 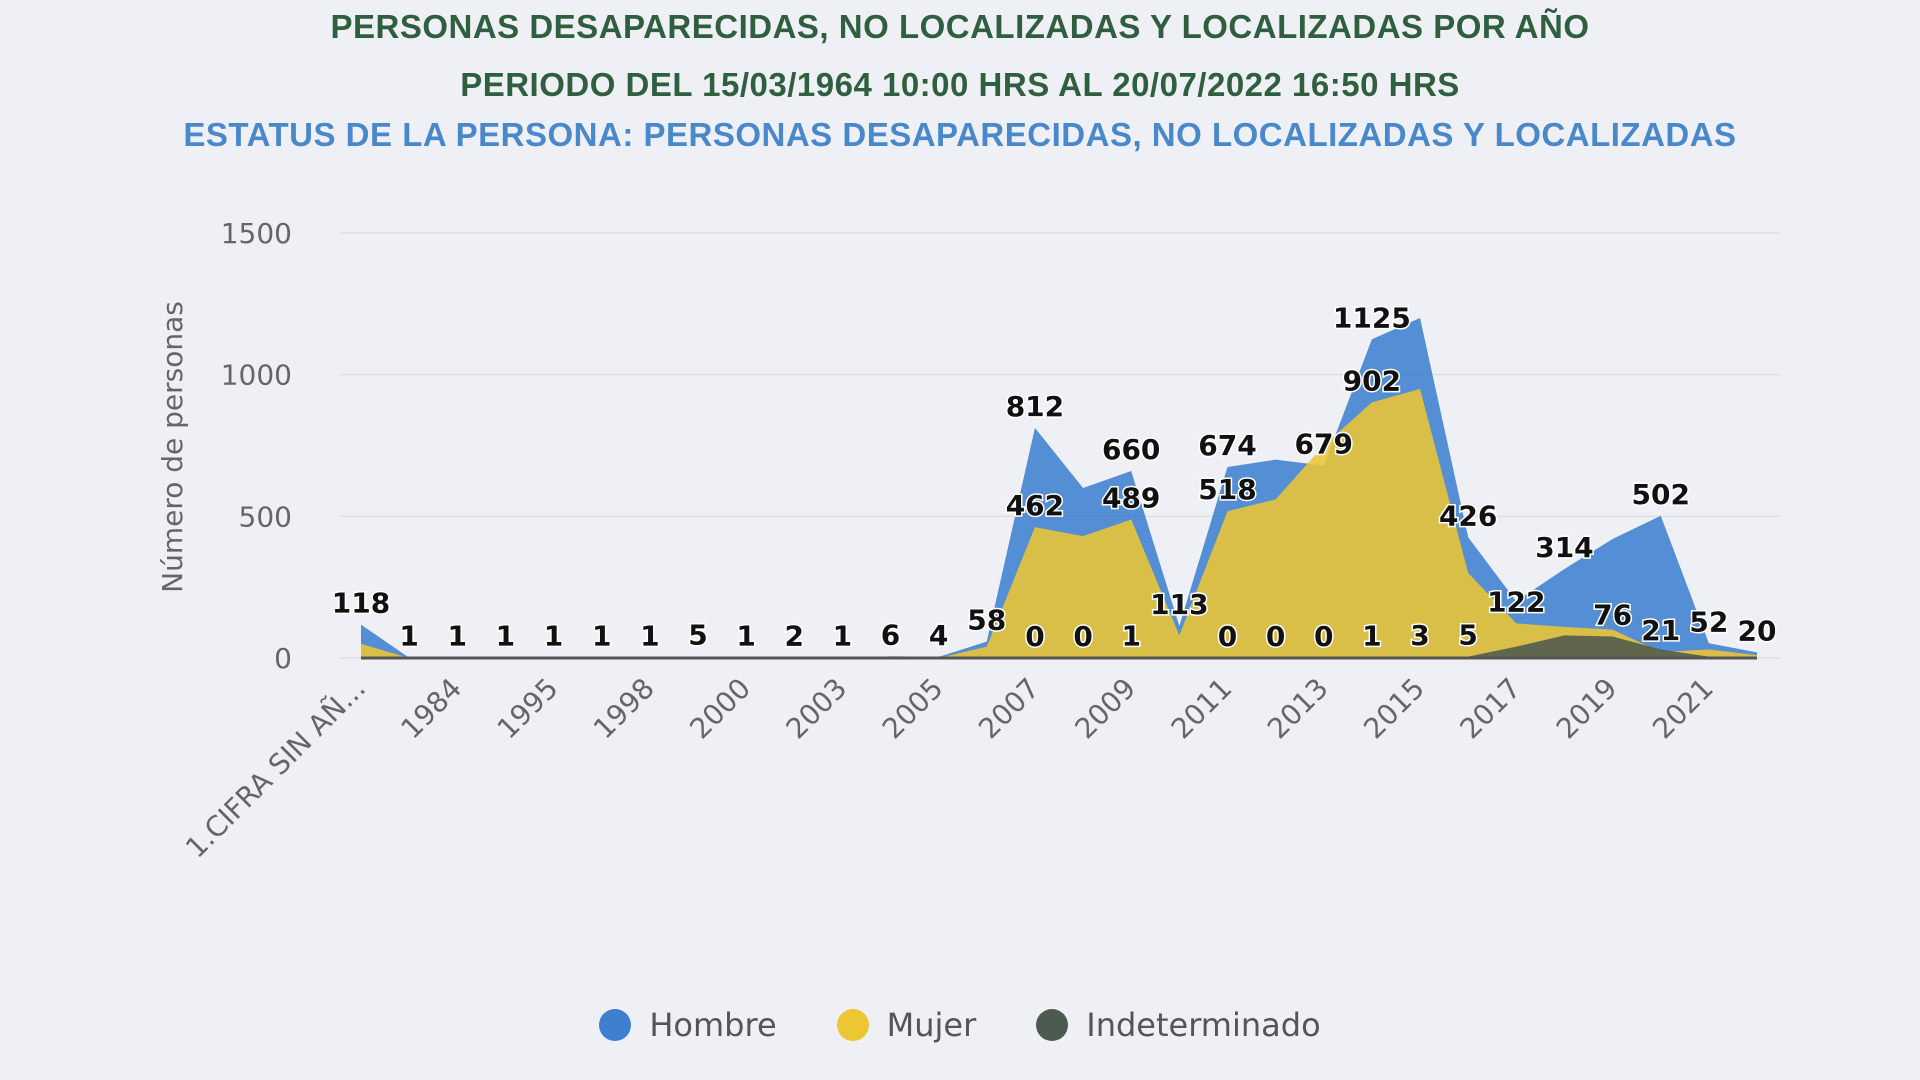 What do you see at coordinates (986, 620) in the screenshot?
I see `data-label: 58` at bounding box center [986, 620].